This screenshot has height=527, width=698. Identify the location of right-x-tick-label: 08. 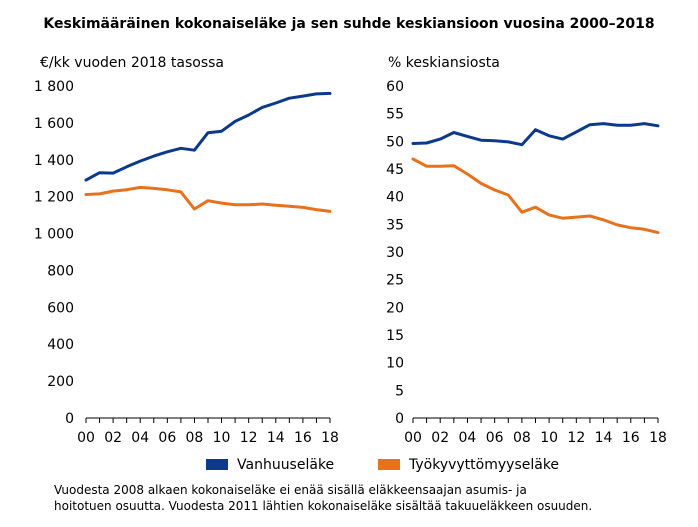
(522, 438).